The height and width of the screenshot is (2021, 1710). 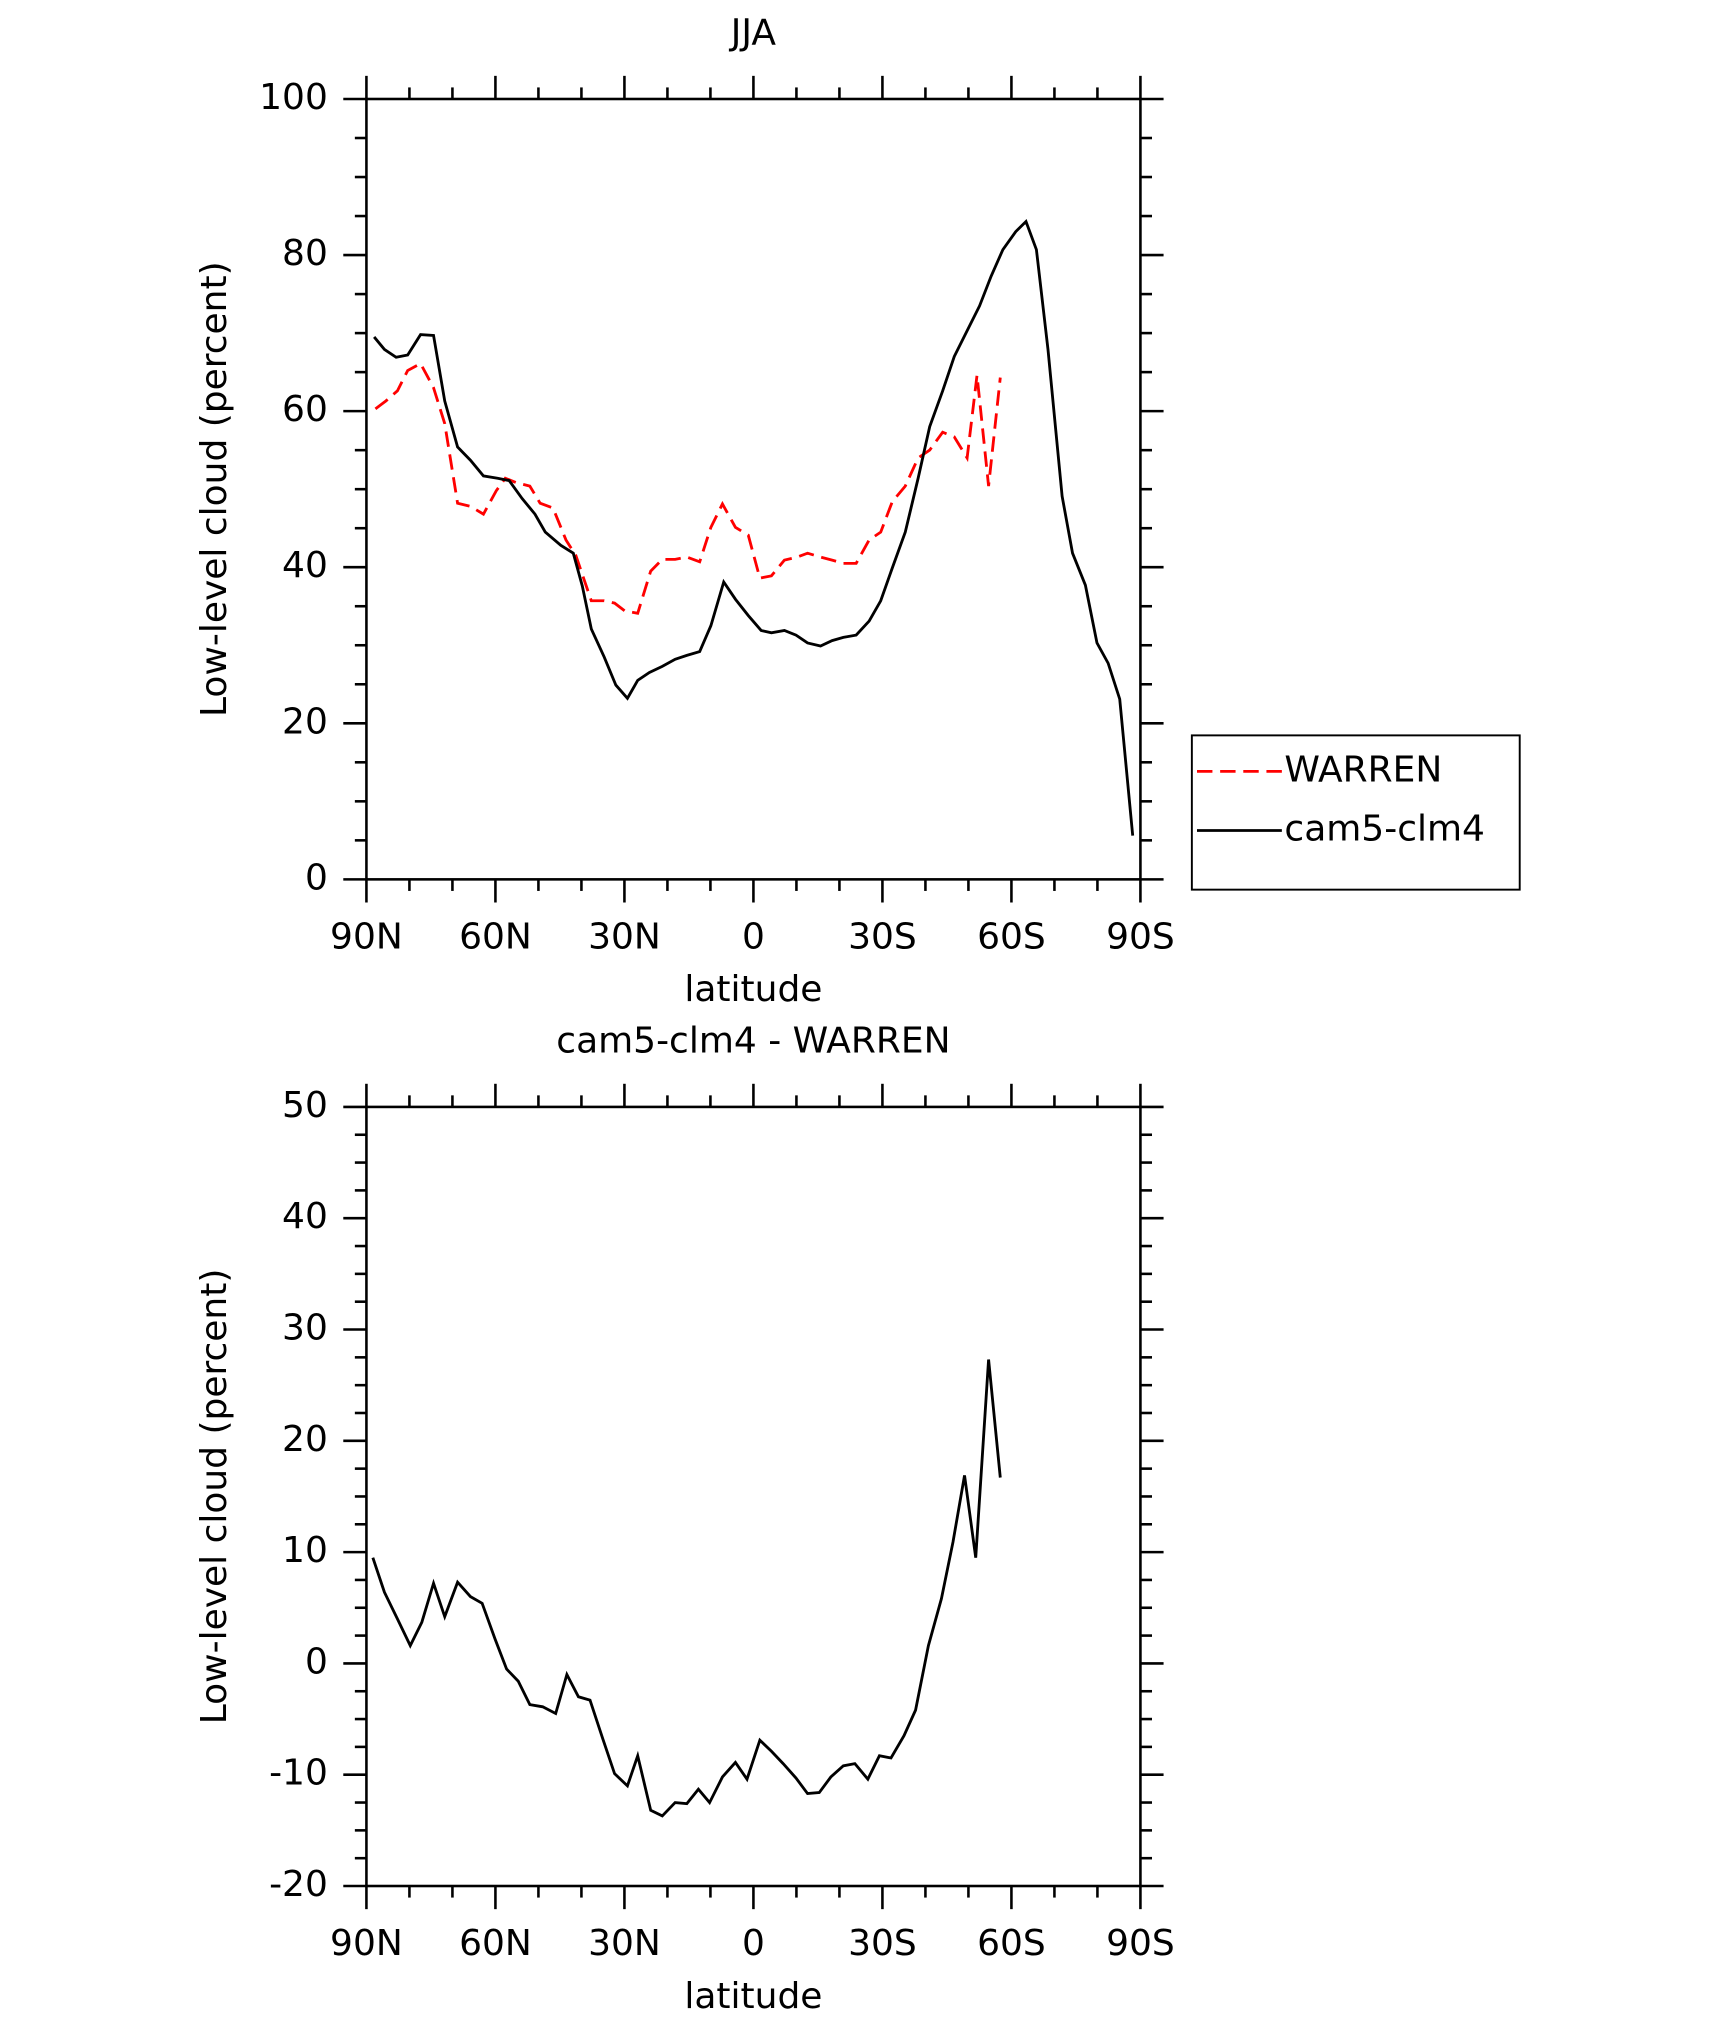 What do you see at coordinates (753, 1041) in the screenshot?
I see `chart-title: cam5-clm4 - WARREN` at bounding box center [753, 1041].